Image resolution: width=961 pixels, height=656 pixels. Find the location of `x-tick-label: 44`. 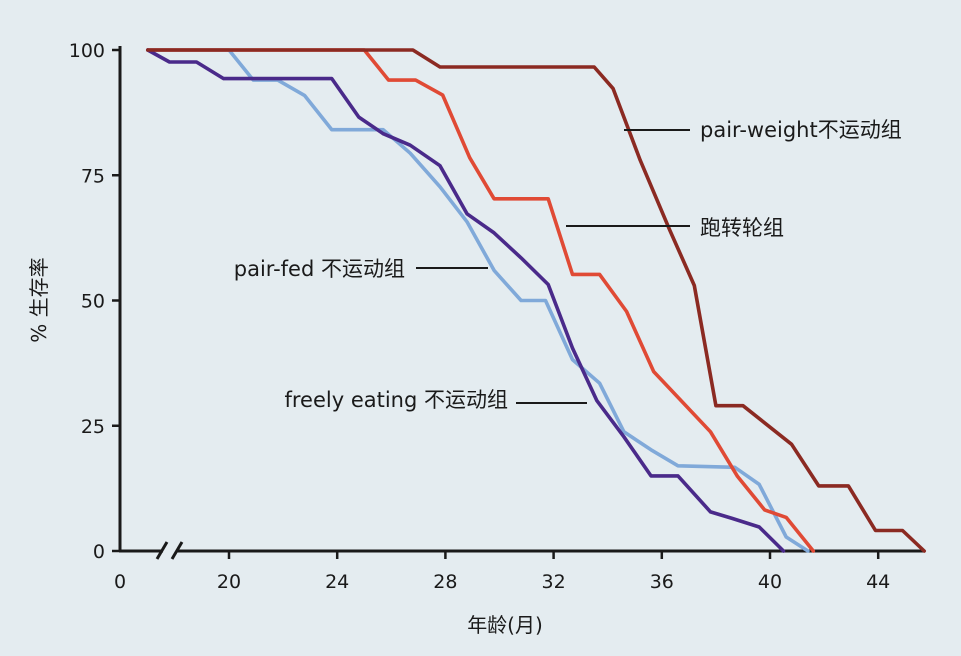

x-tick-label: 44 is located at coordinates (878, 582).